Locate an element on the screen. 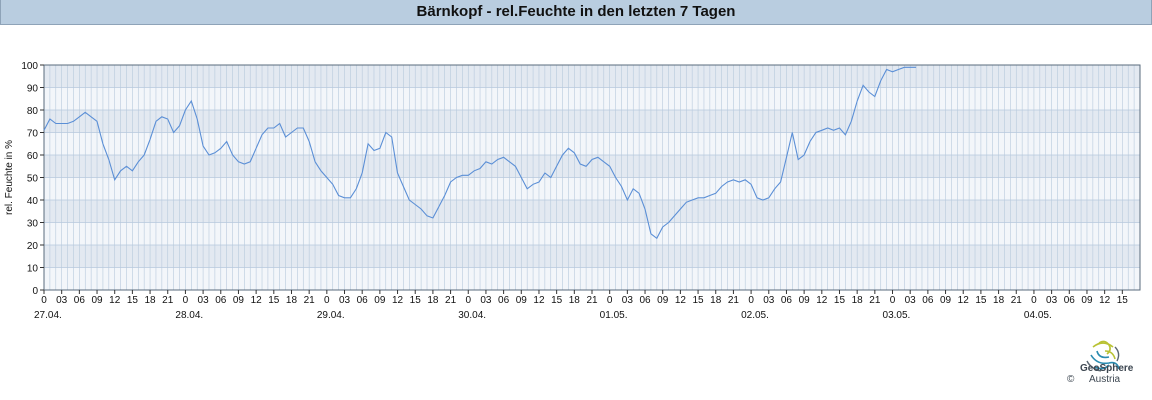  logo-subtitle: Austria is located at coordinates (1105, 379).